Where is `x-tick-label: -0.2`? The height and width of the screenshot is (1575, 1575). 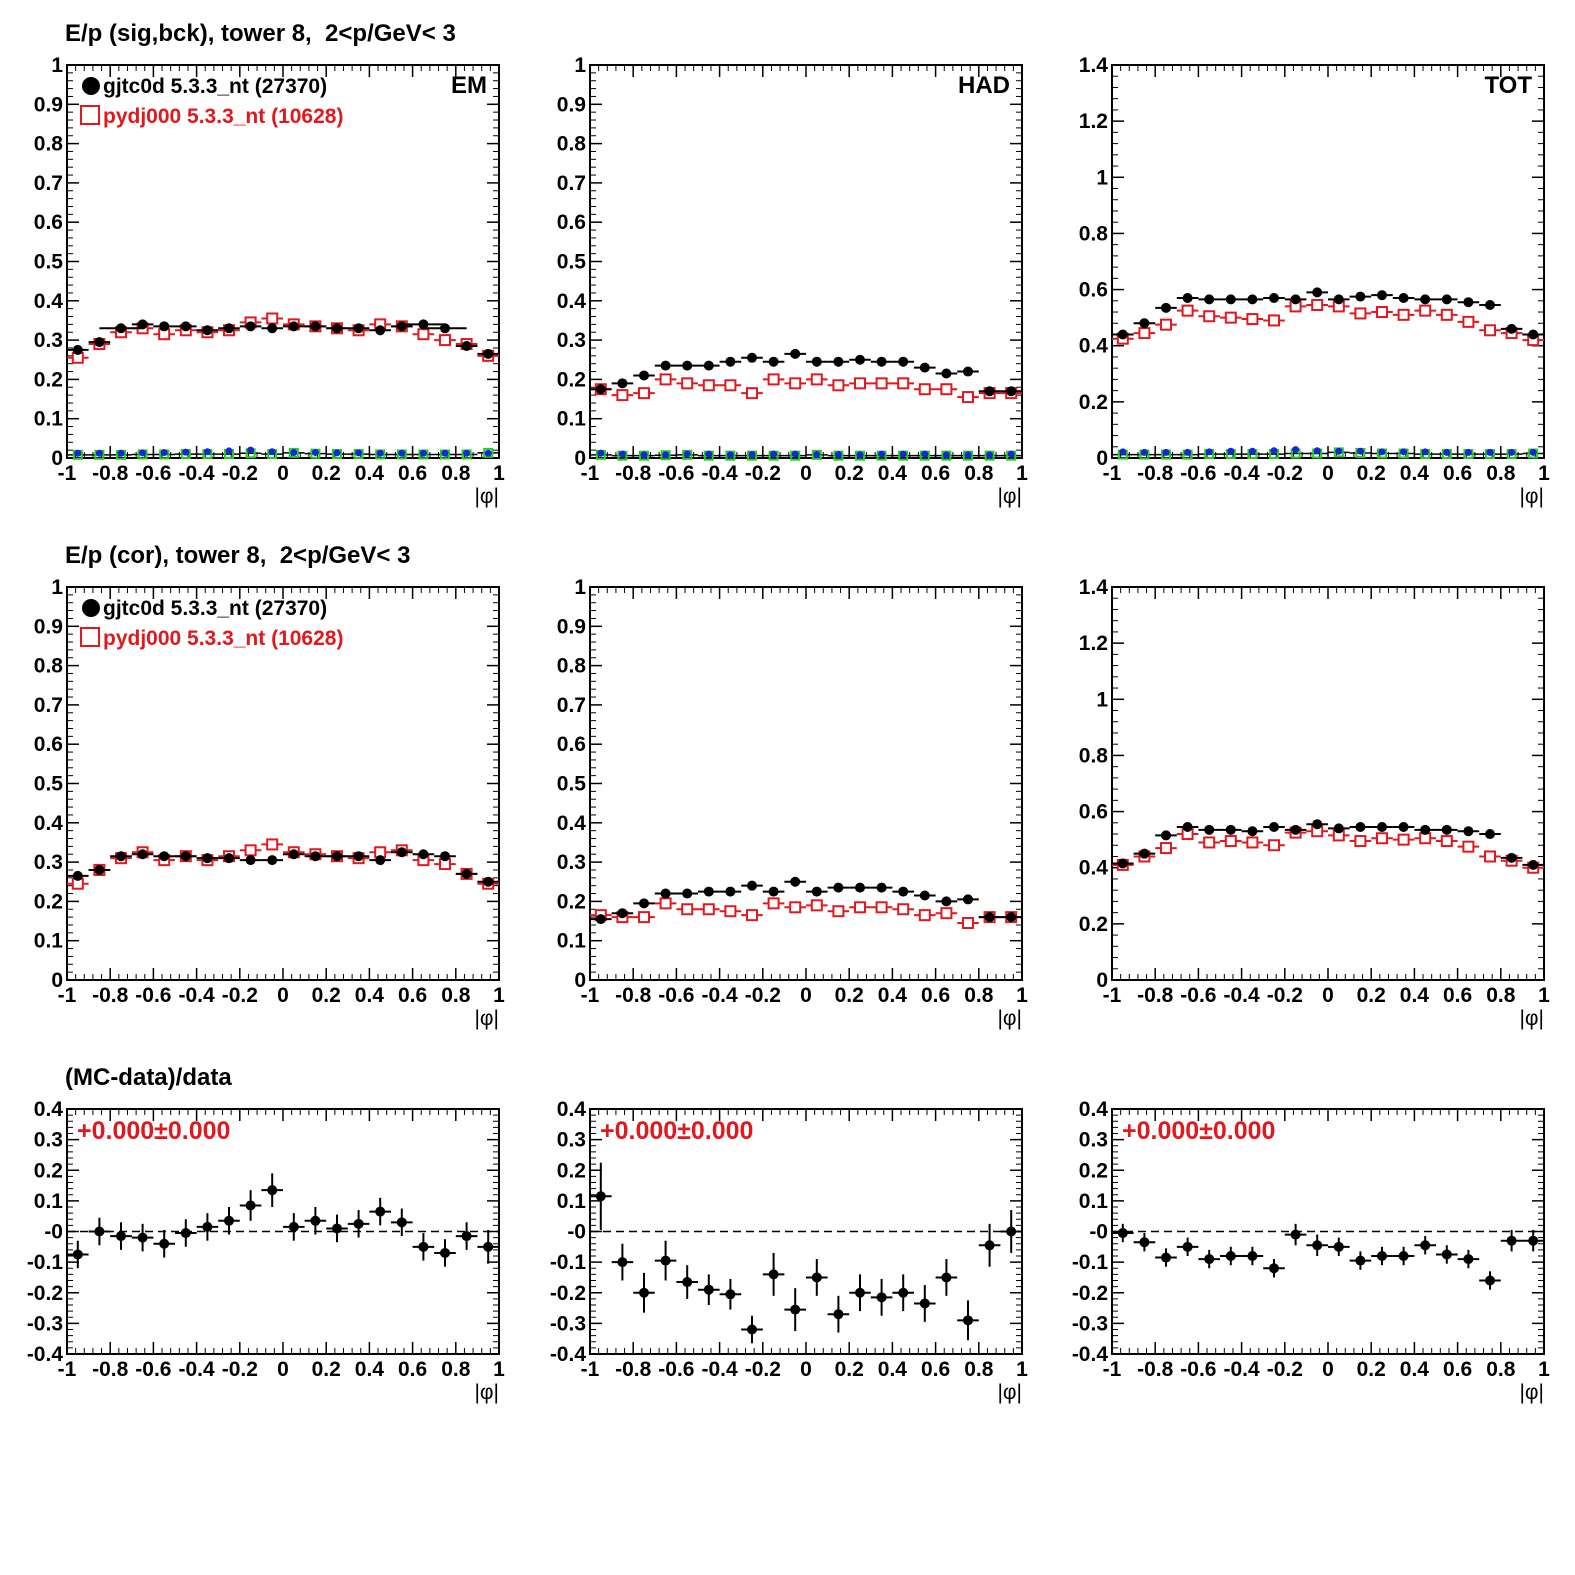
x-tick-label: -0.2 is located at coordinates (763, 1369).